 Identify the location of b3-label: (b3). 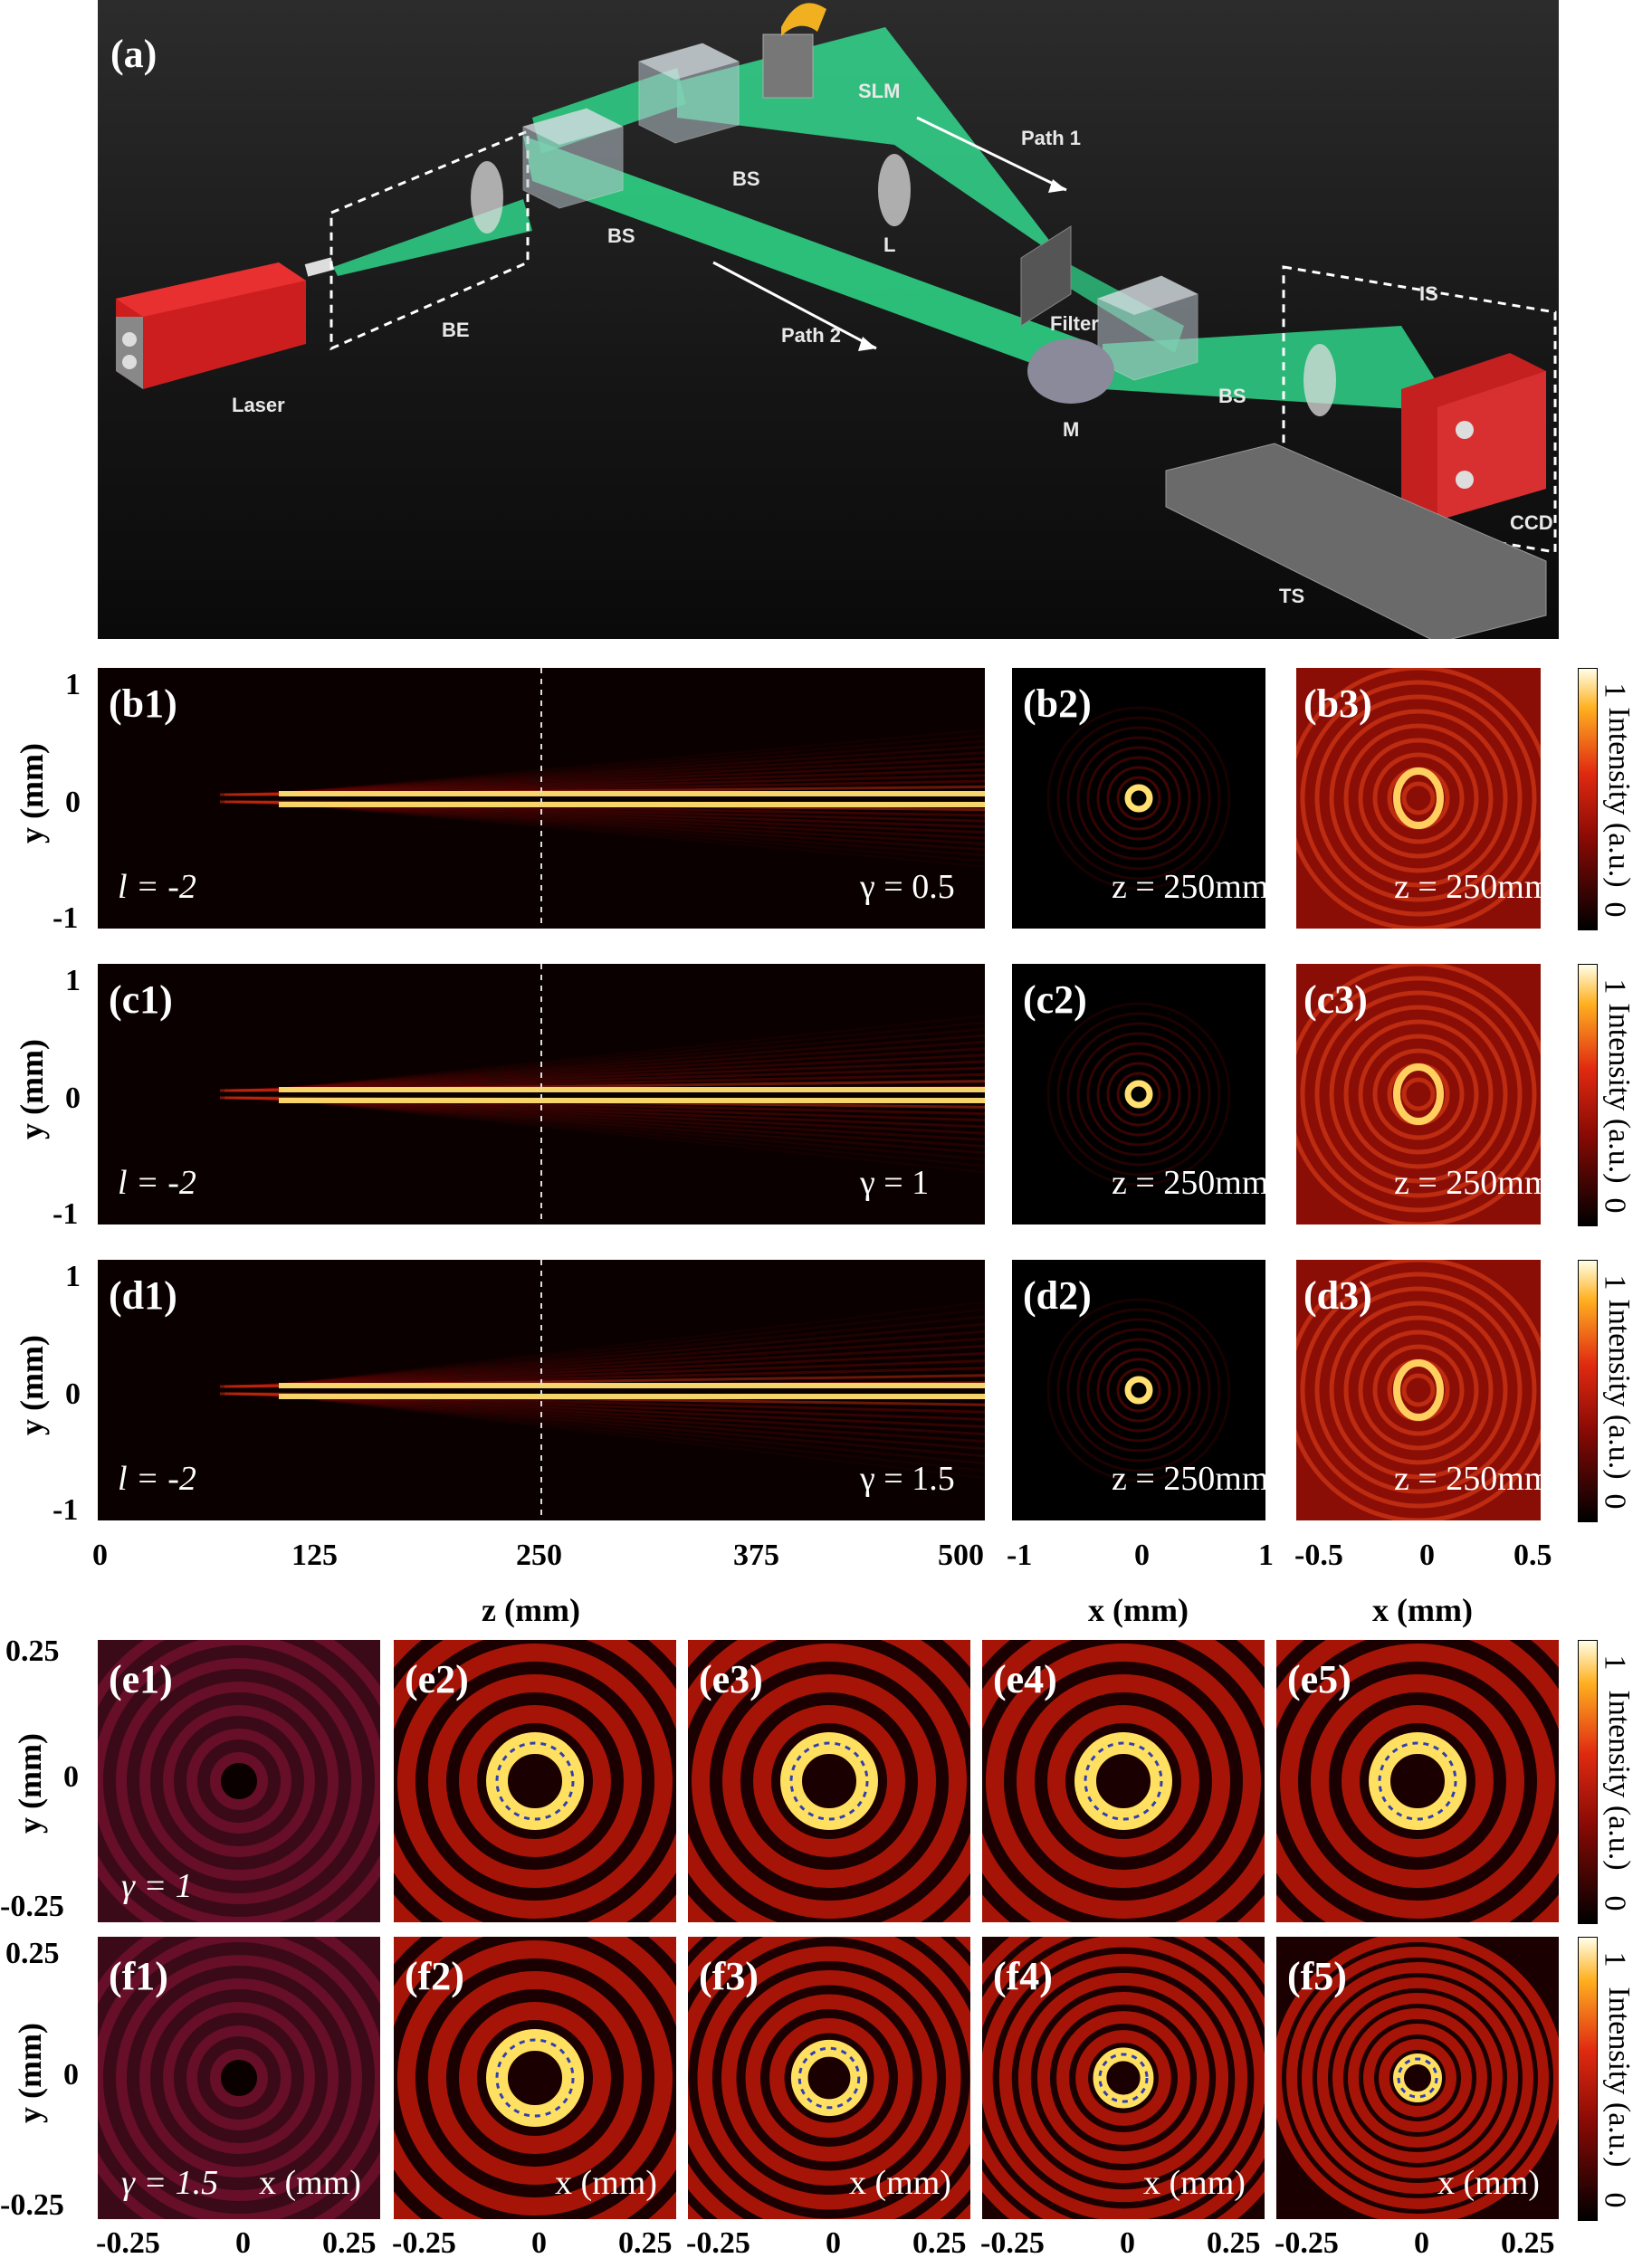
(1337, 704).